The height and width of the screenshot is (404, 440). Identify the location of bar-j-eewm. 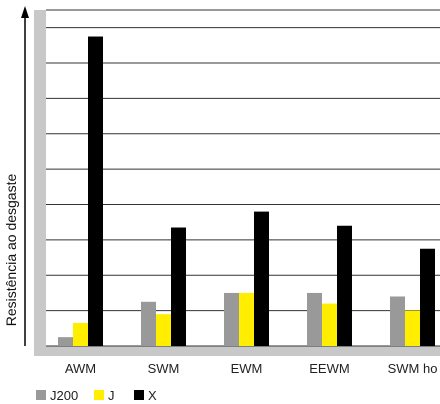
(329, 324).